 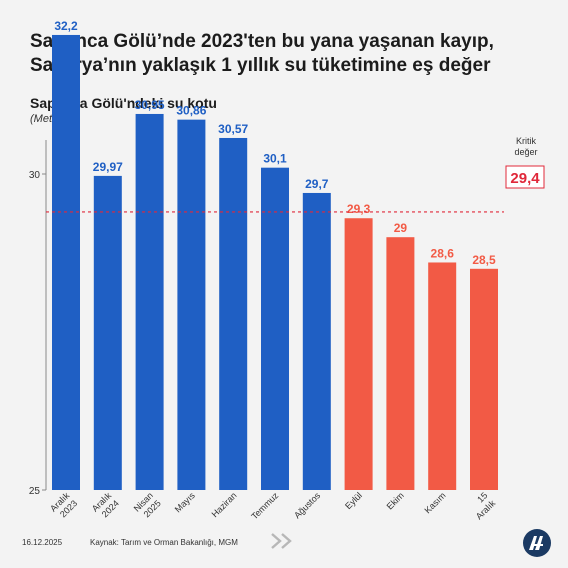 I want to click on source-note: Kaynak: Tarım ve Orman Bakanlığı, MGM, so click(x=164, y=542).